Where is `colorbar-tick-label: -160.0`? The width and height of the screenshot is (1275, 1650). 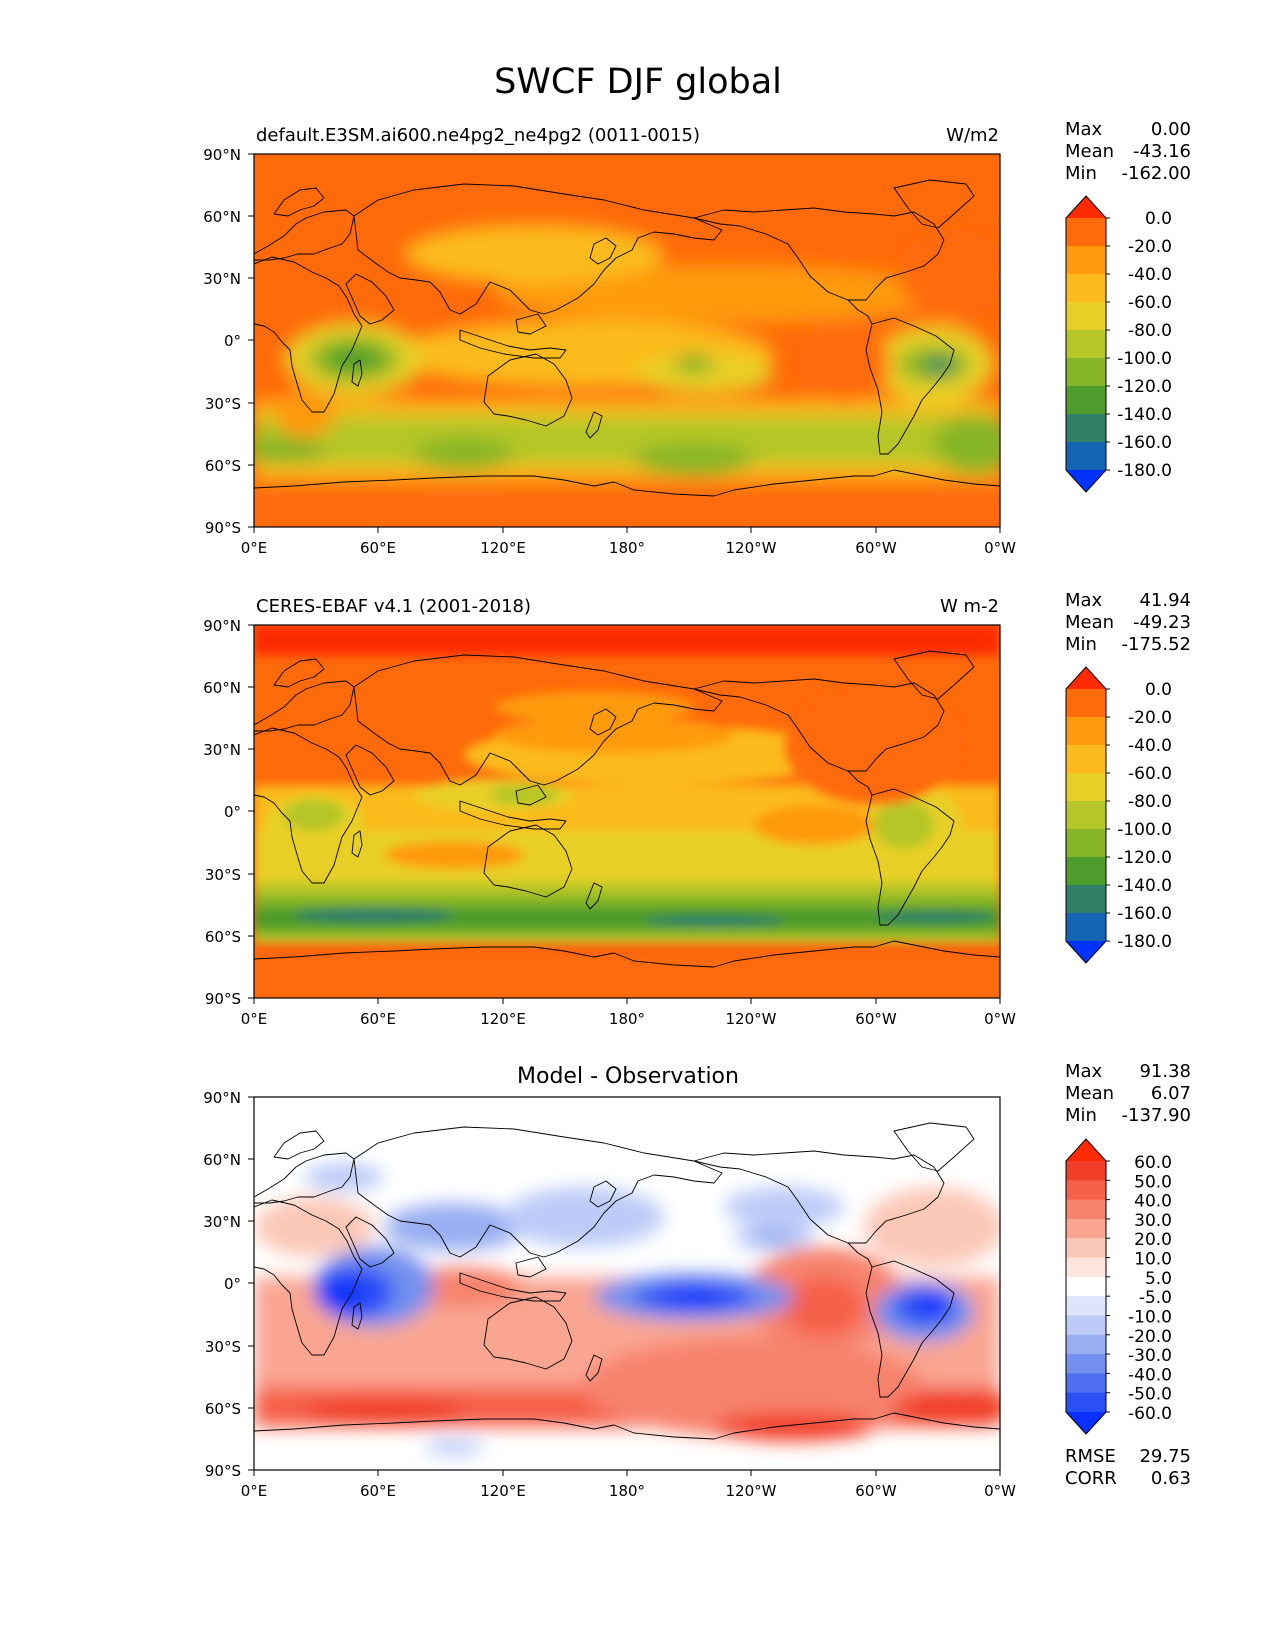 colorbar-tick-label: -160.0 is located at coordinates (1144, 443).